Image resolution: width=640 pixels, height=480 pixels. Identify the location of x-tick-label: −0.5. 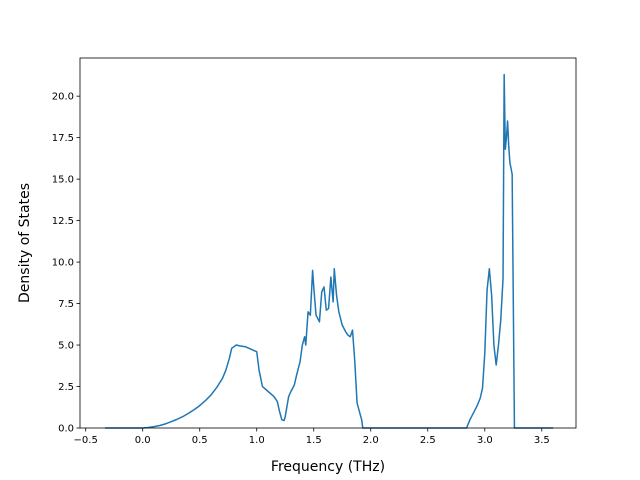
(86, 440).